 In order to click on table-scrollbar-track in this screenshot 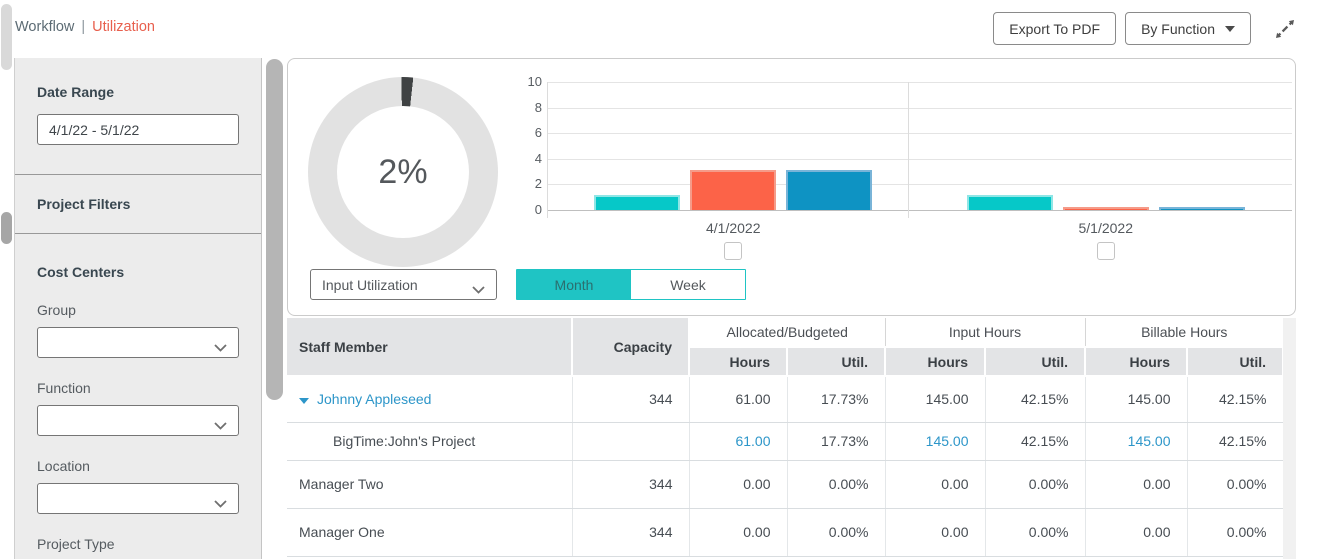, I will do `click(1289, 438)`.